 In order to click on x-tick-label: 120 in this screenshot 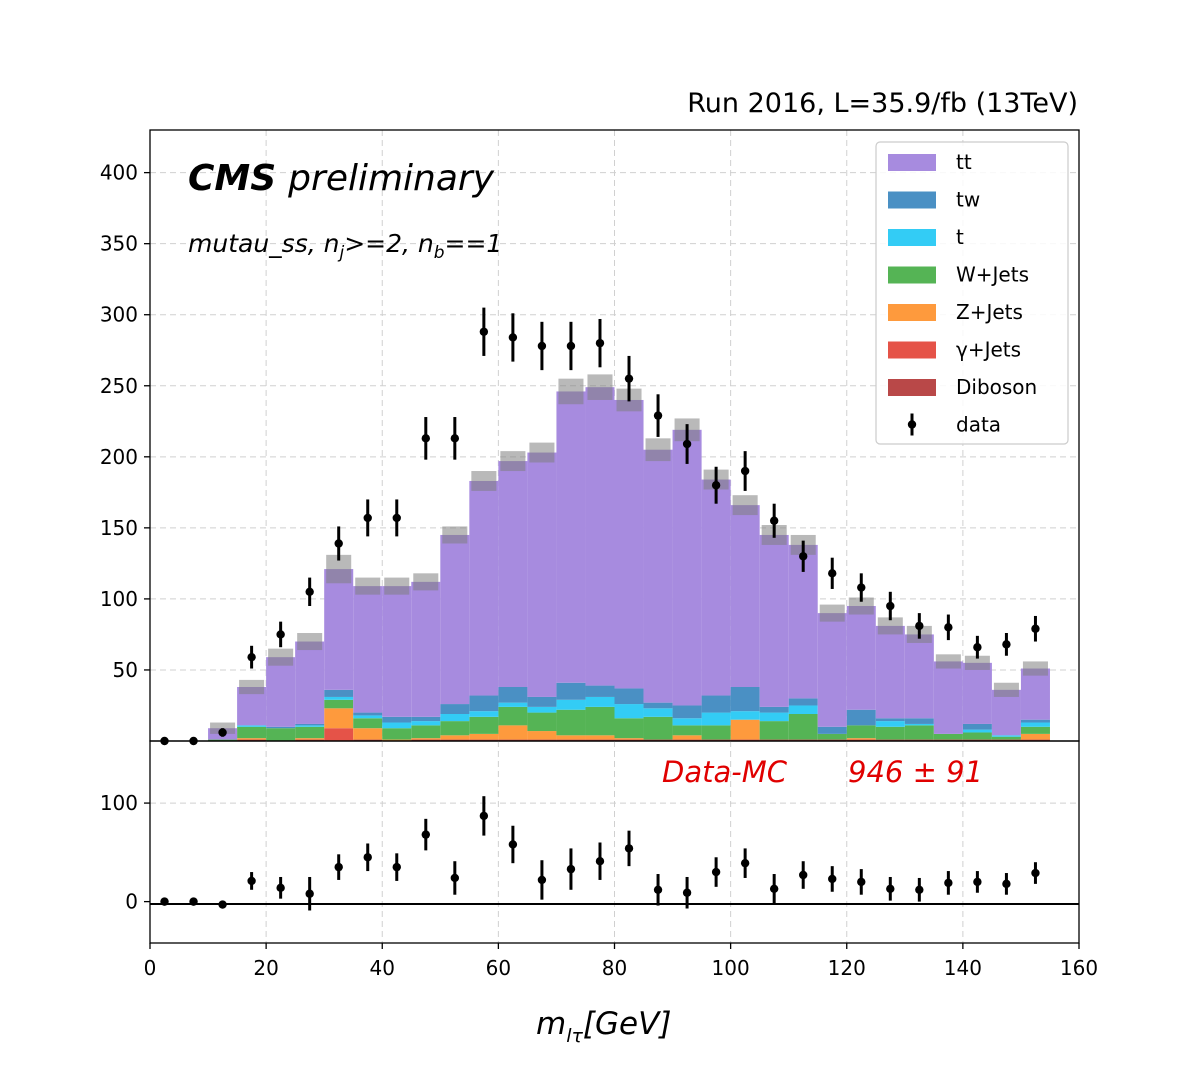, I will do `click(847, 968)`.